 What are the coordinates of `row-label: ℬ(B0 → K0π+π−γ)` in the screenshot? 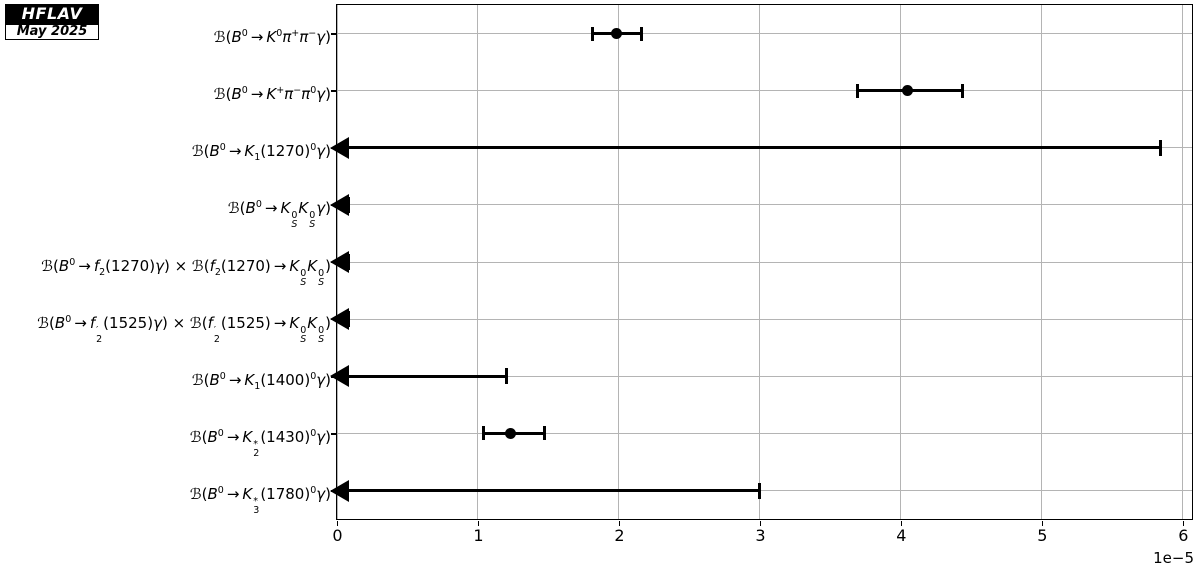 It's located at (272, 37).